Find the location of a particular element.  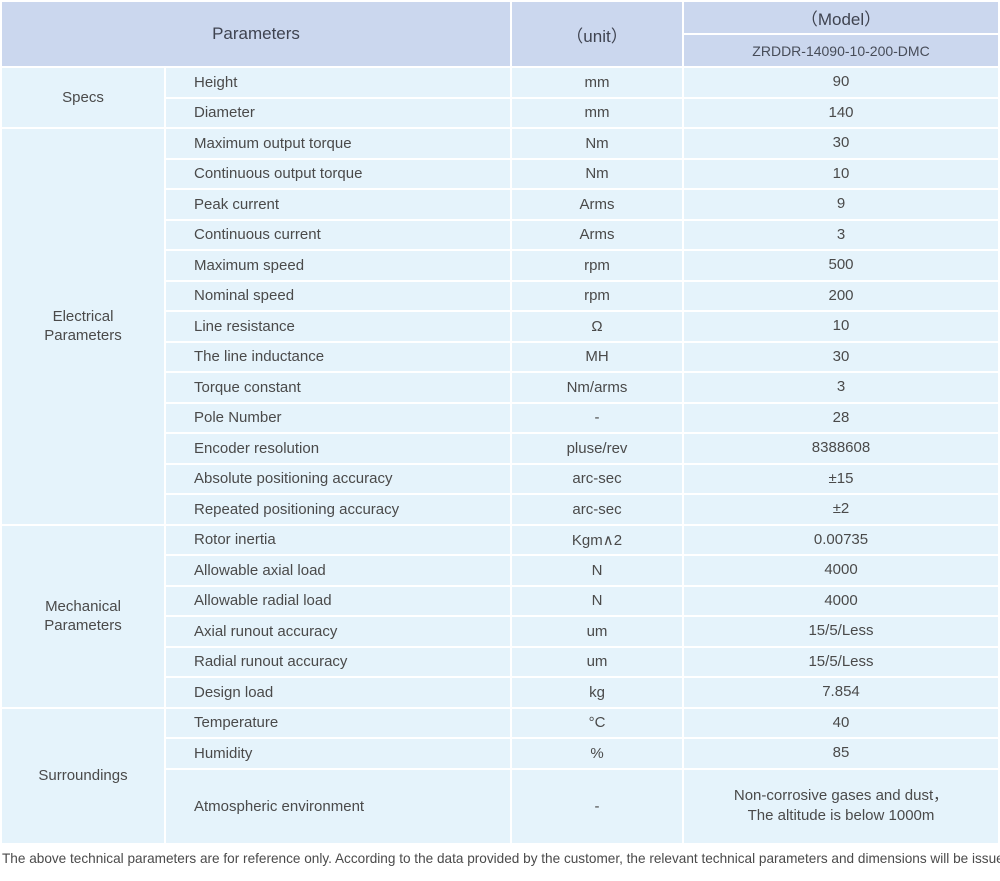

table-row: Line resistance Ω 10 is located at coordinates (500, 326).